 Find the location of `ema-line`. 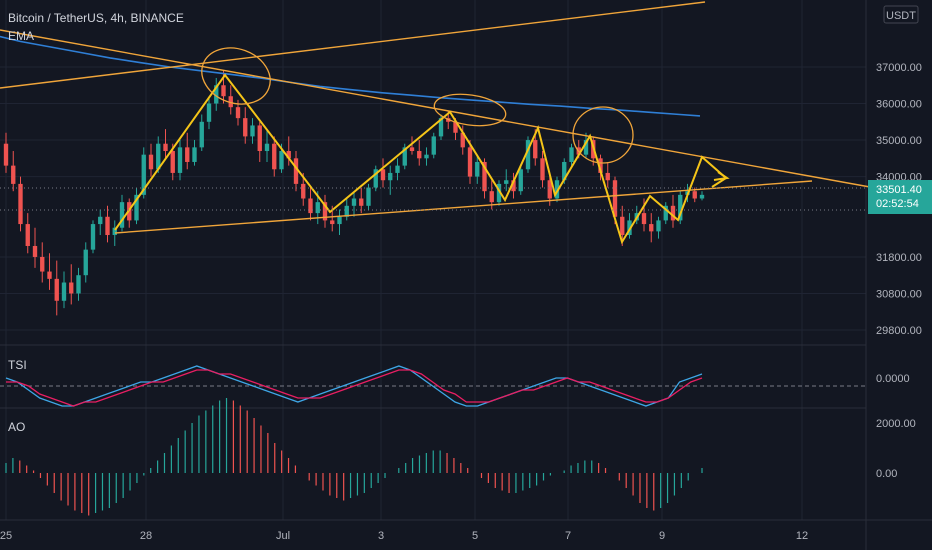

ema-line is located at coordinates (350, 76).